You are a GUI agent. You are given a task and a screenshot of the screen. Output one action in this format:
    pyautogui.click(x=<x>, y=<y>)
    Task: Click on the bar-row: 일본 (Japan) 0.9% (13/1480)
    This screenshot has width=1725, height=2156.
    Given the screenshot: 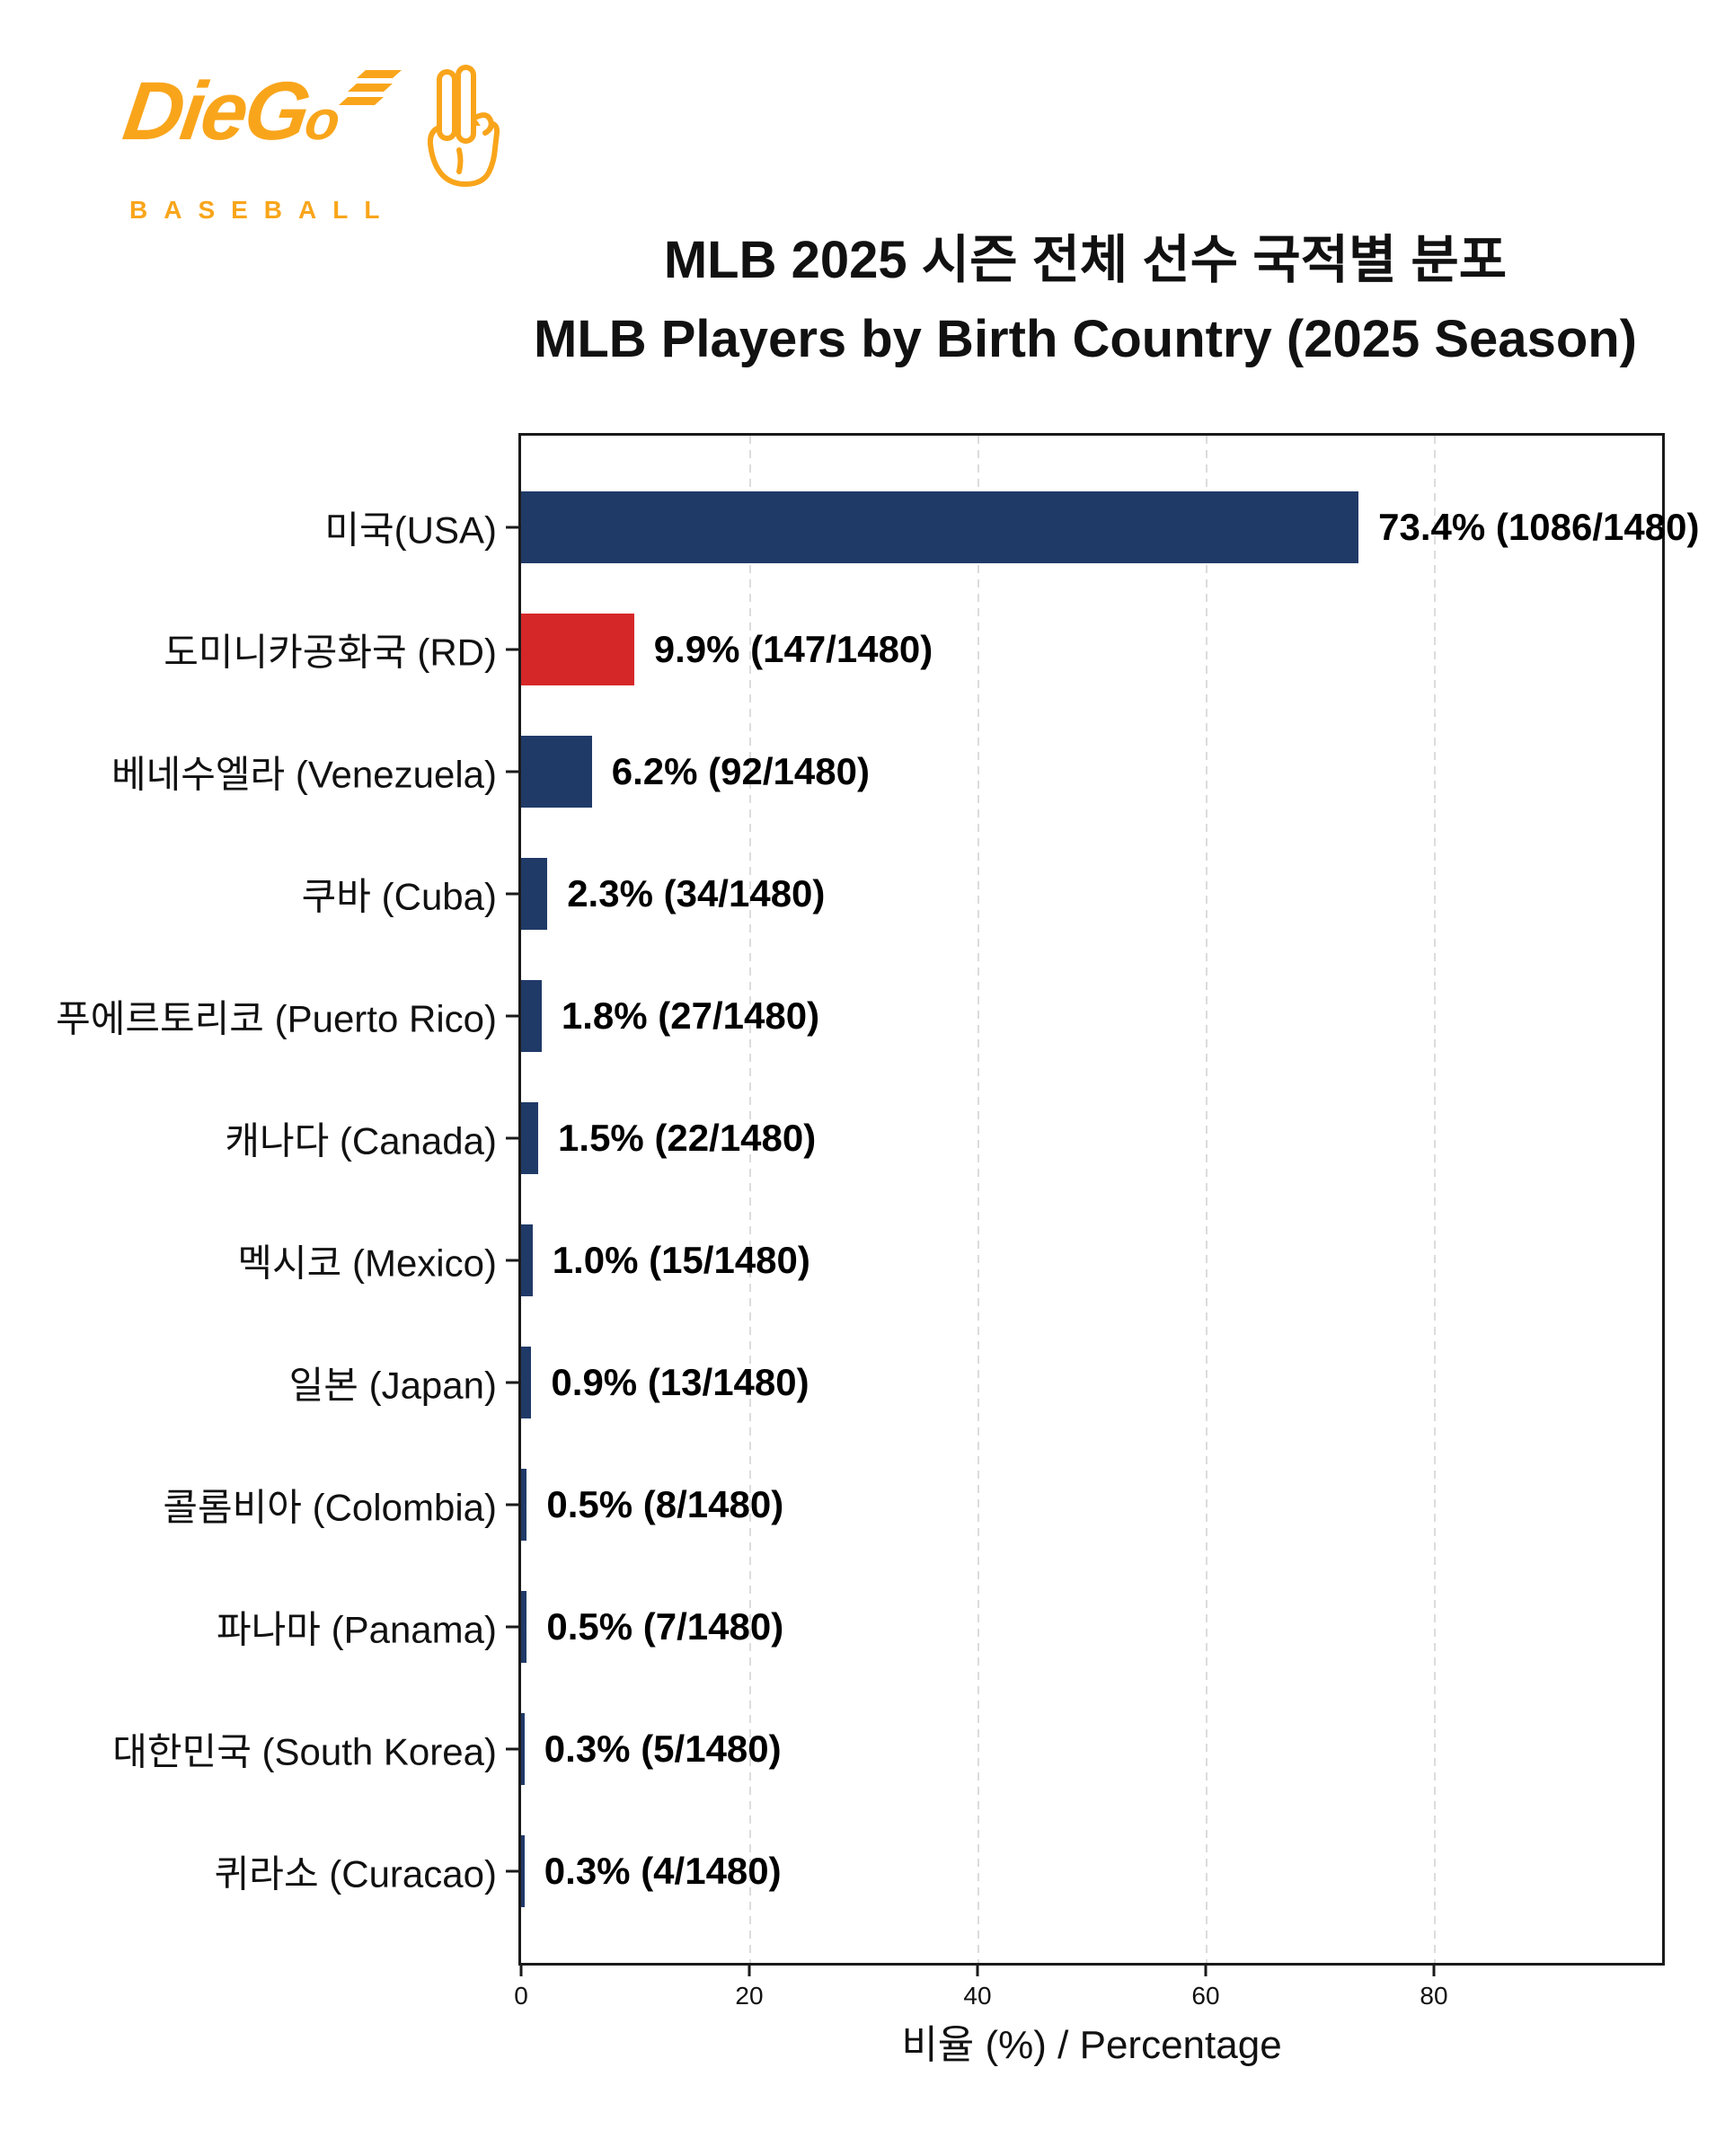 What is the action you would take?
    pyautogui.click(x=976, y=1382)
    